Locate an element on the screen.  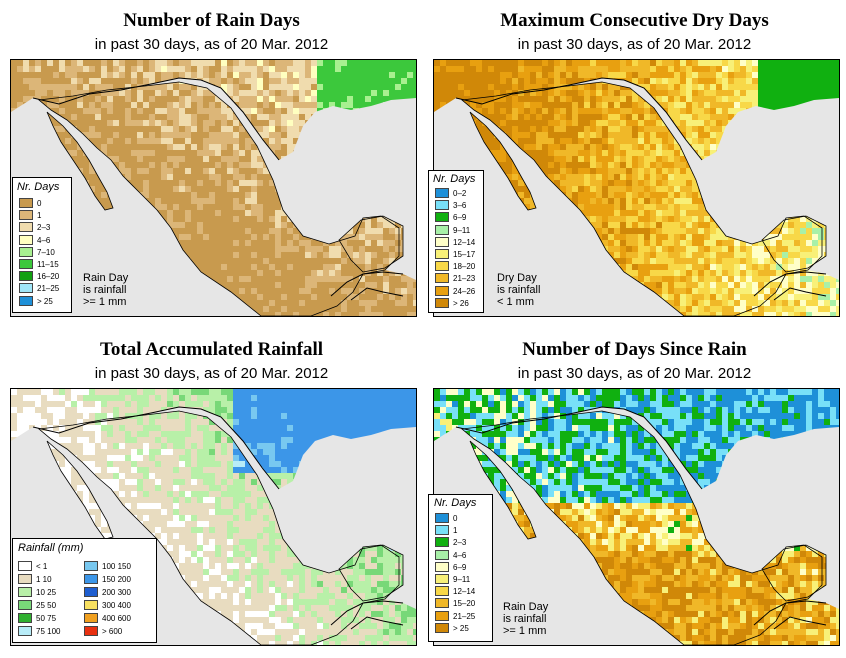
legend-note: Dry Day is rainfall < 1 mm is located at coordinates (519, 290).